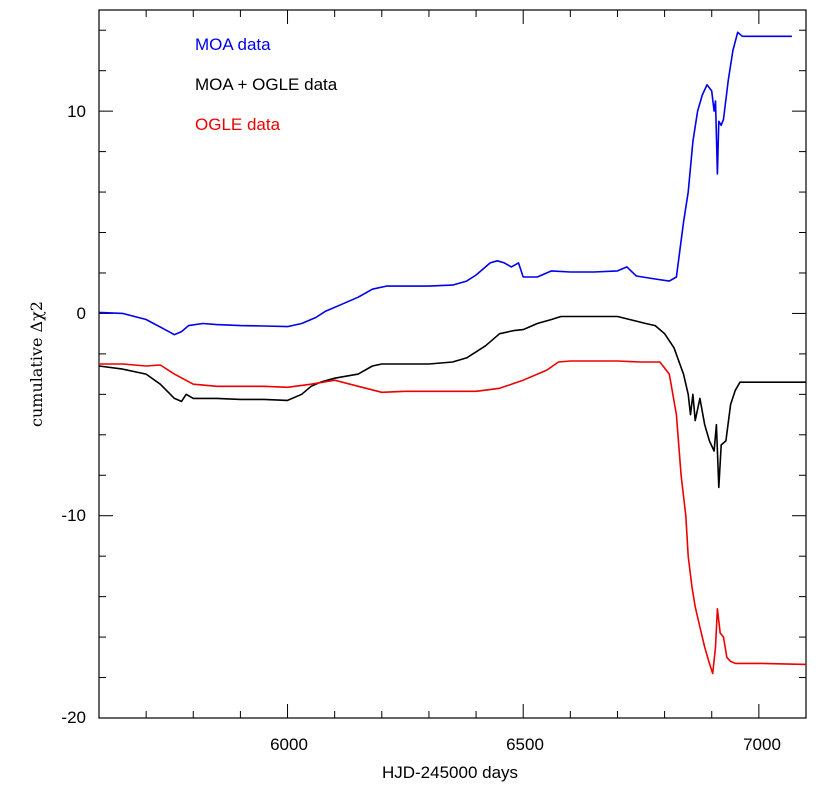 This screenshot has width=830, height=792. What do you see at coordinates (450, 772) in the screenshot?
I see `x-axis-title: HJD-245000 days` at bounding box center [450, 772].